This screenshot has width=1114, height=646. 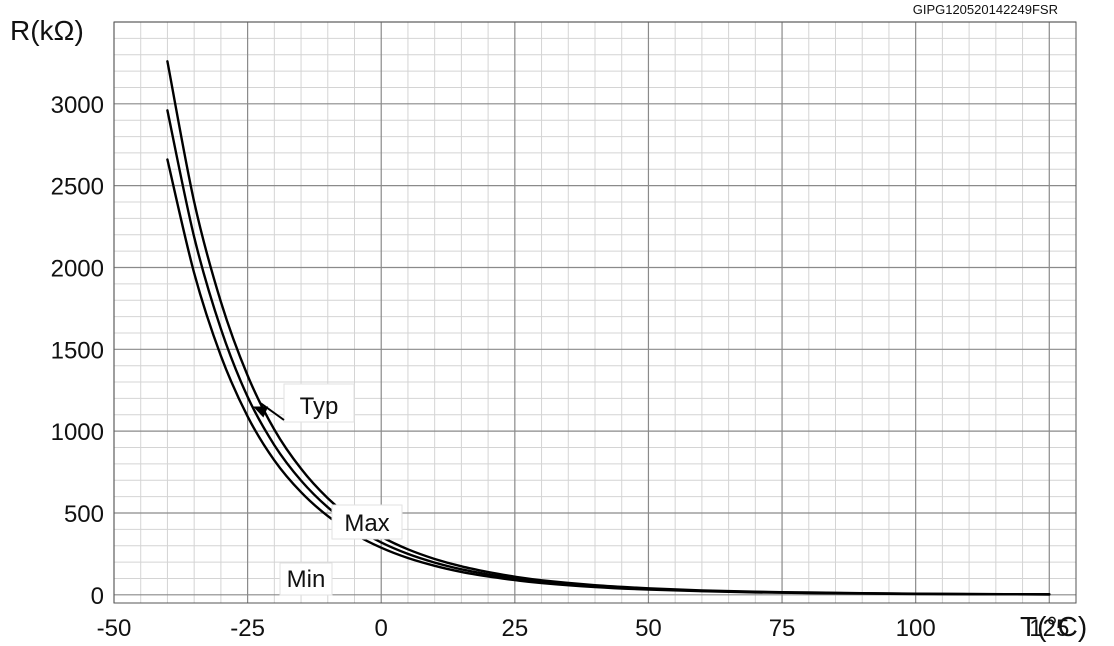 I want to click on y-tick-label: 3000, so click(x=77, y=105).